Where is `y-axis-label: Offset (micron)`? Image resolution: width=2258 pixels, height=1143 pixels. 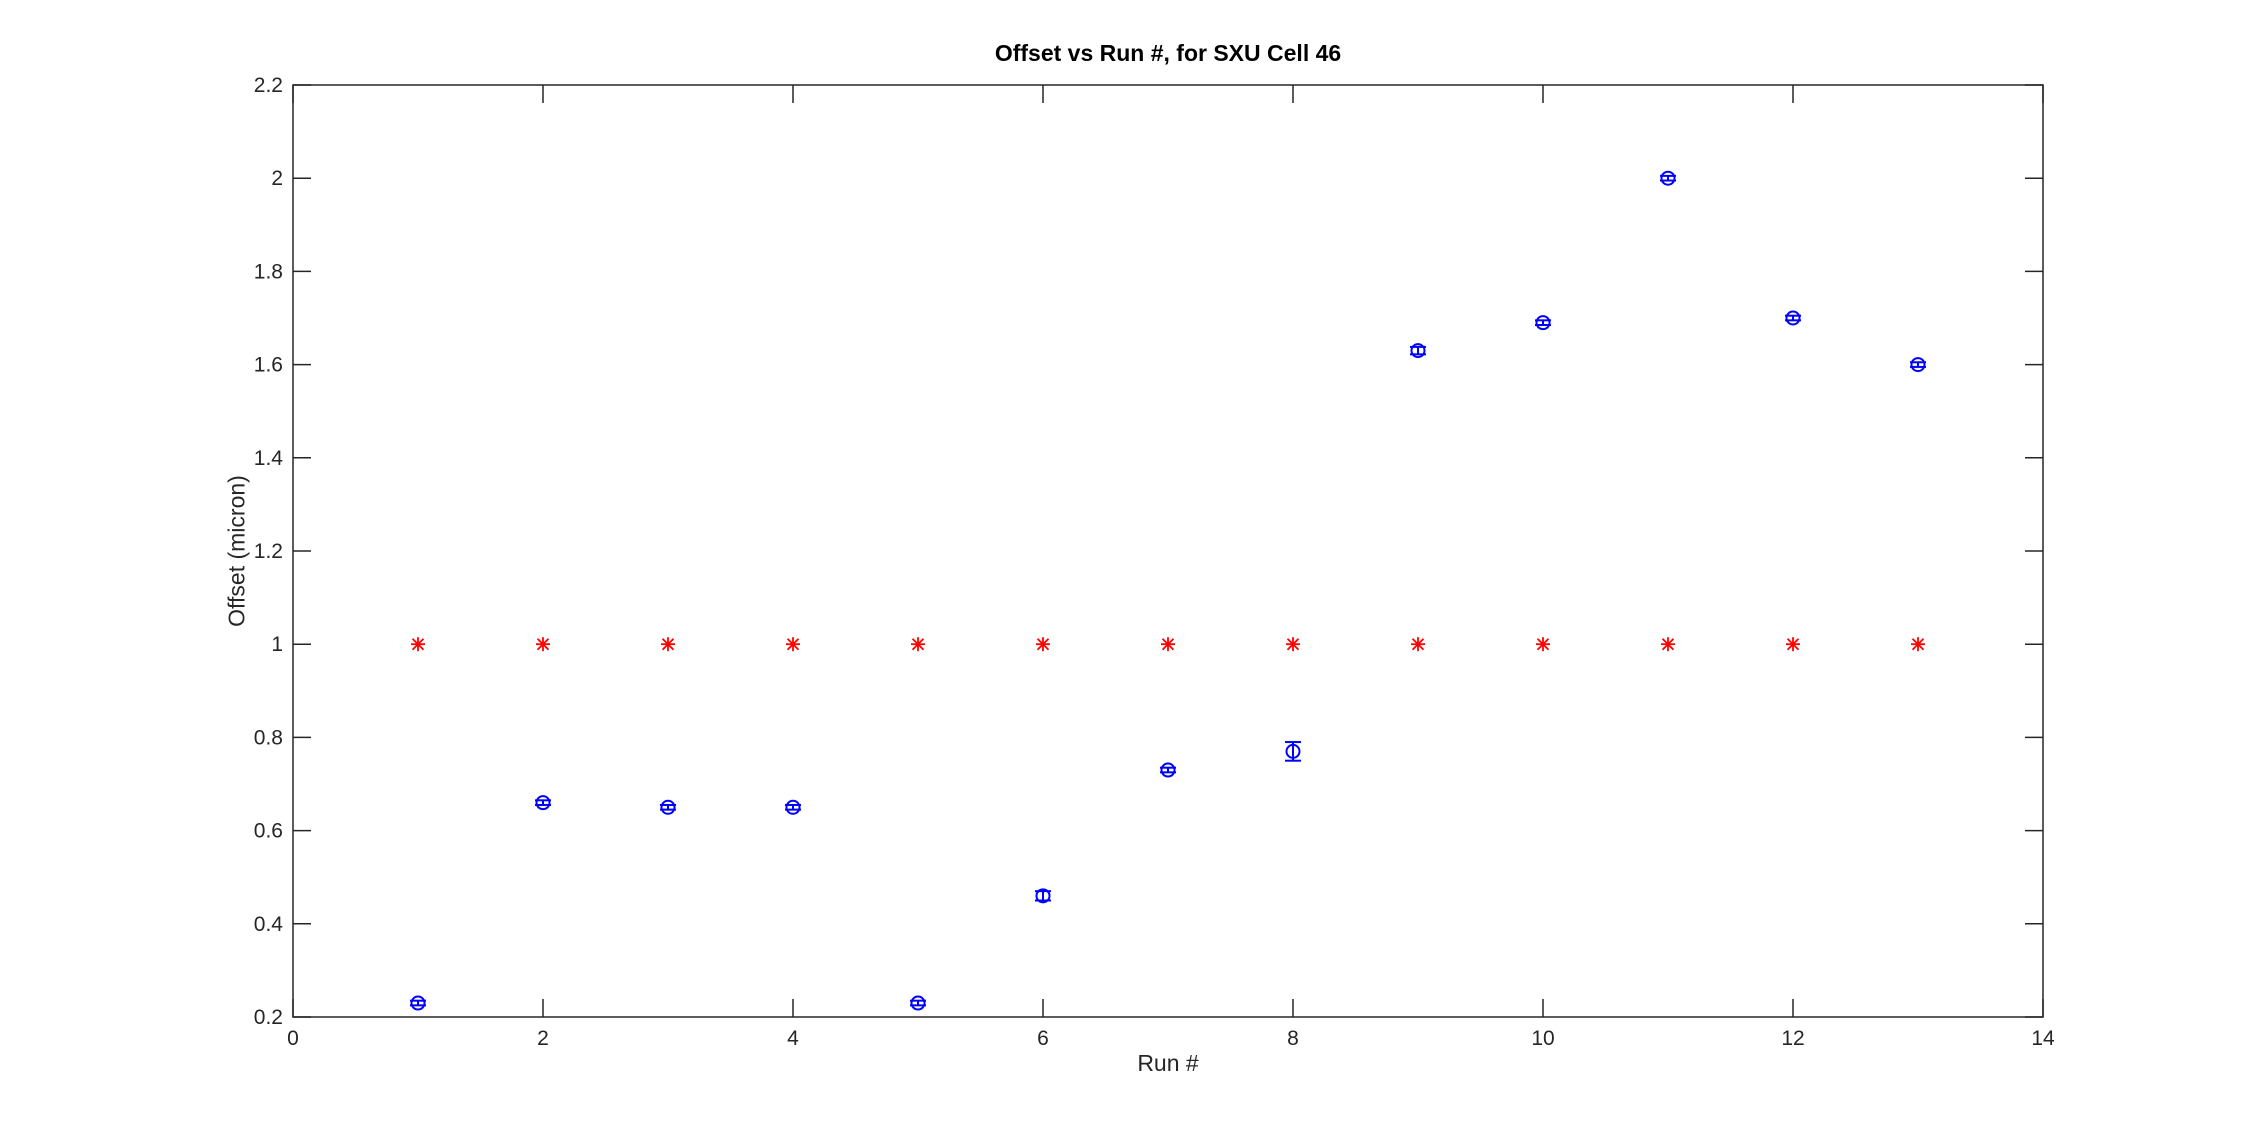
y-axis-label: Offset (micron) is located at coordinates (236, 551).